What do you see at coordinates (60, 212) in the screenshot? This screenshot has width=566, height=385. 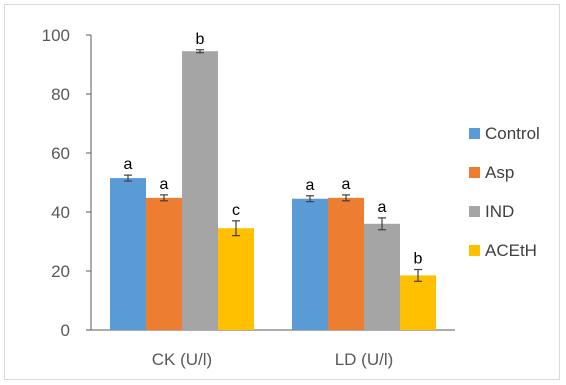 I see `y-tick-label: 40` at bounding box center [60, 212].